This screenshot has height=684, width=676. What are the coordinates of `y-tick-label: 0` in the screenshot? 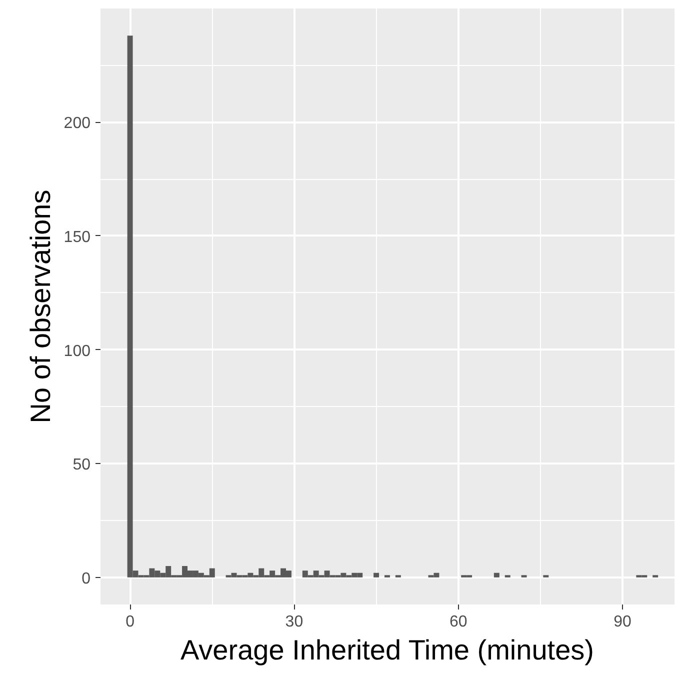 It's located at (86, 579).